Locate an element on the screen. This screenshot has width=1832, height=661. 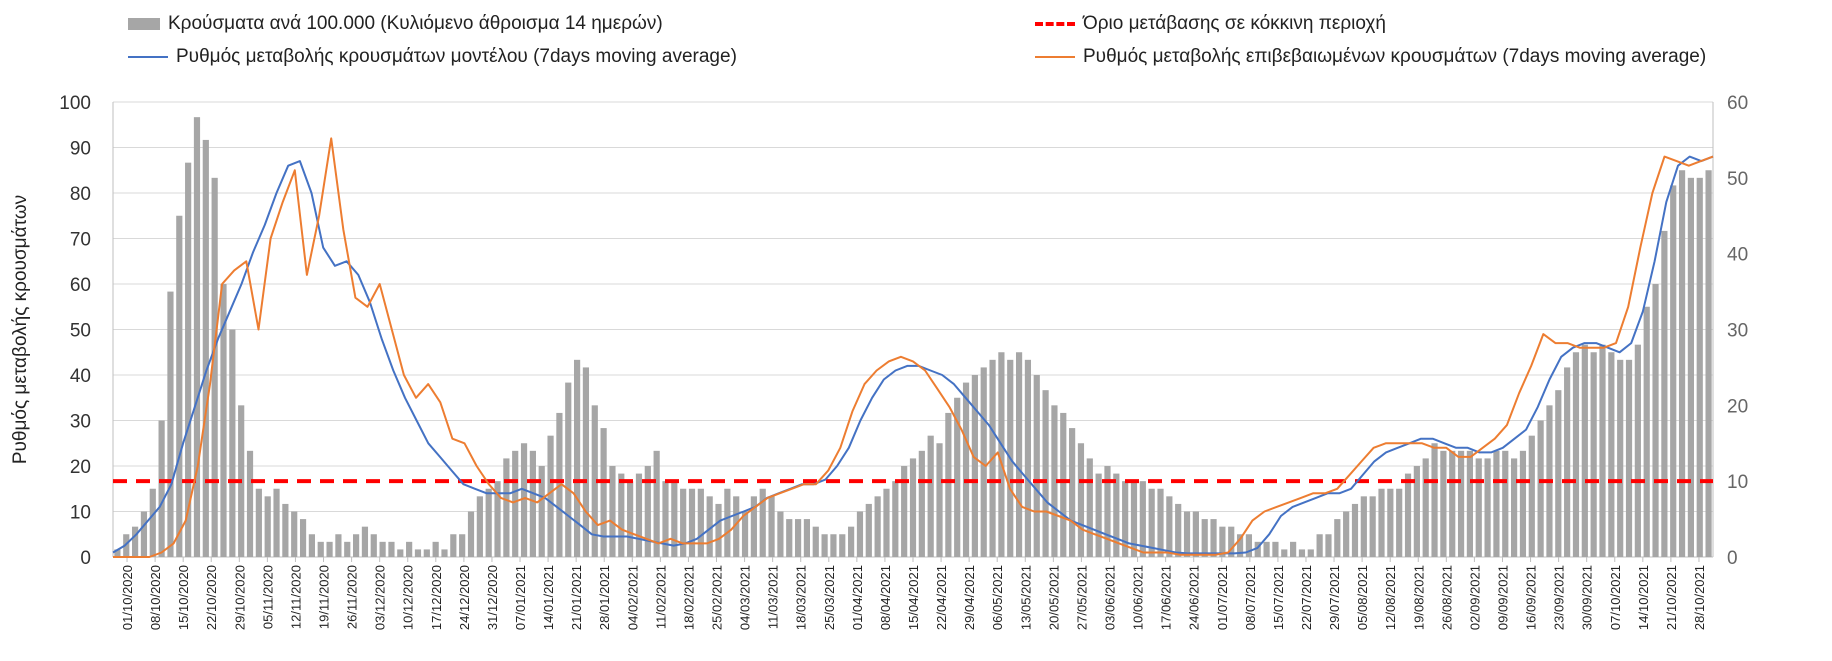
x-tick-label: 09/09/2021 is located at coordinates (1502, 597).